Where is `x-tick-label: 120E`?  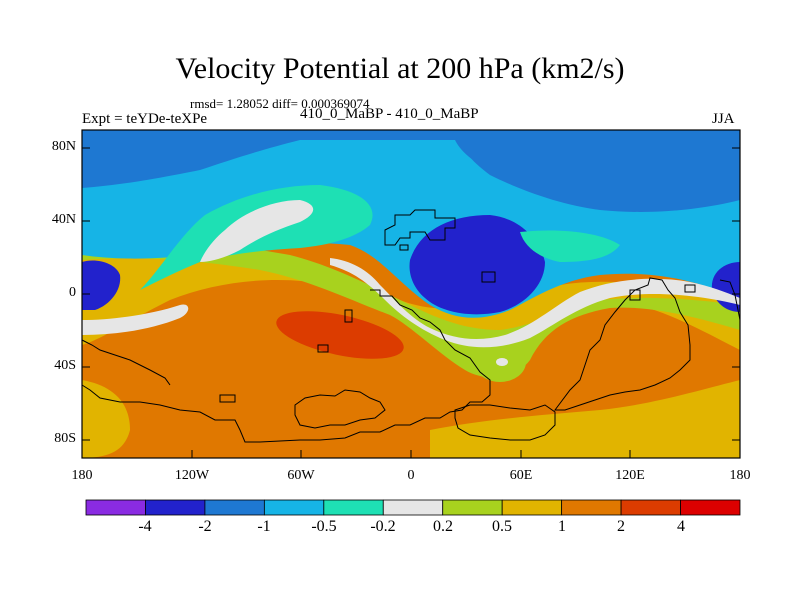
x-tick-label: 120E is located at coordinates (630, 475).